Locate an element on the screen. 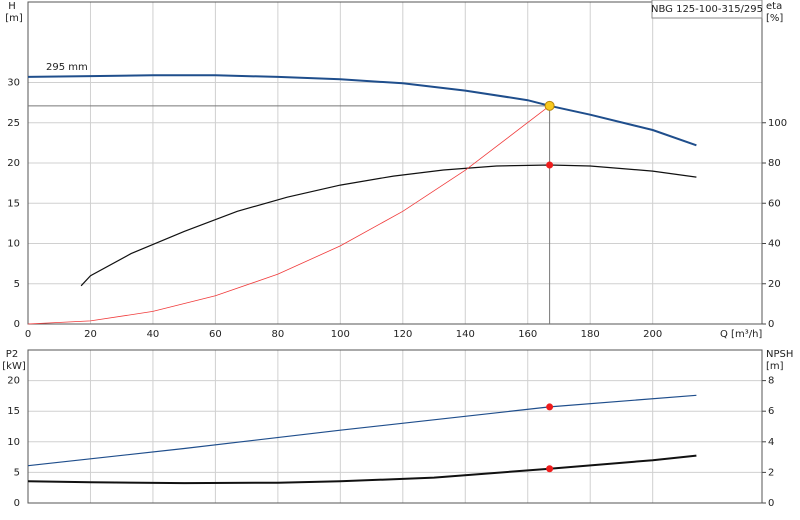 The height and width of the screenshot is (520, 800). model-label: NBG 125-100-315/295 is located at coordinates (707, 9).